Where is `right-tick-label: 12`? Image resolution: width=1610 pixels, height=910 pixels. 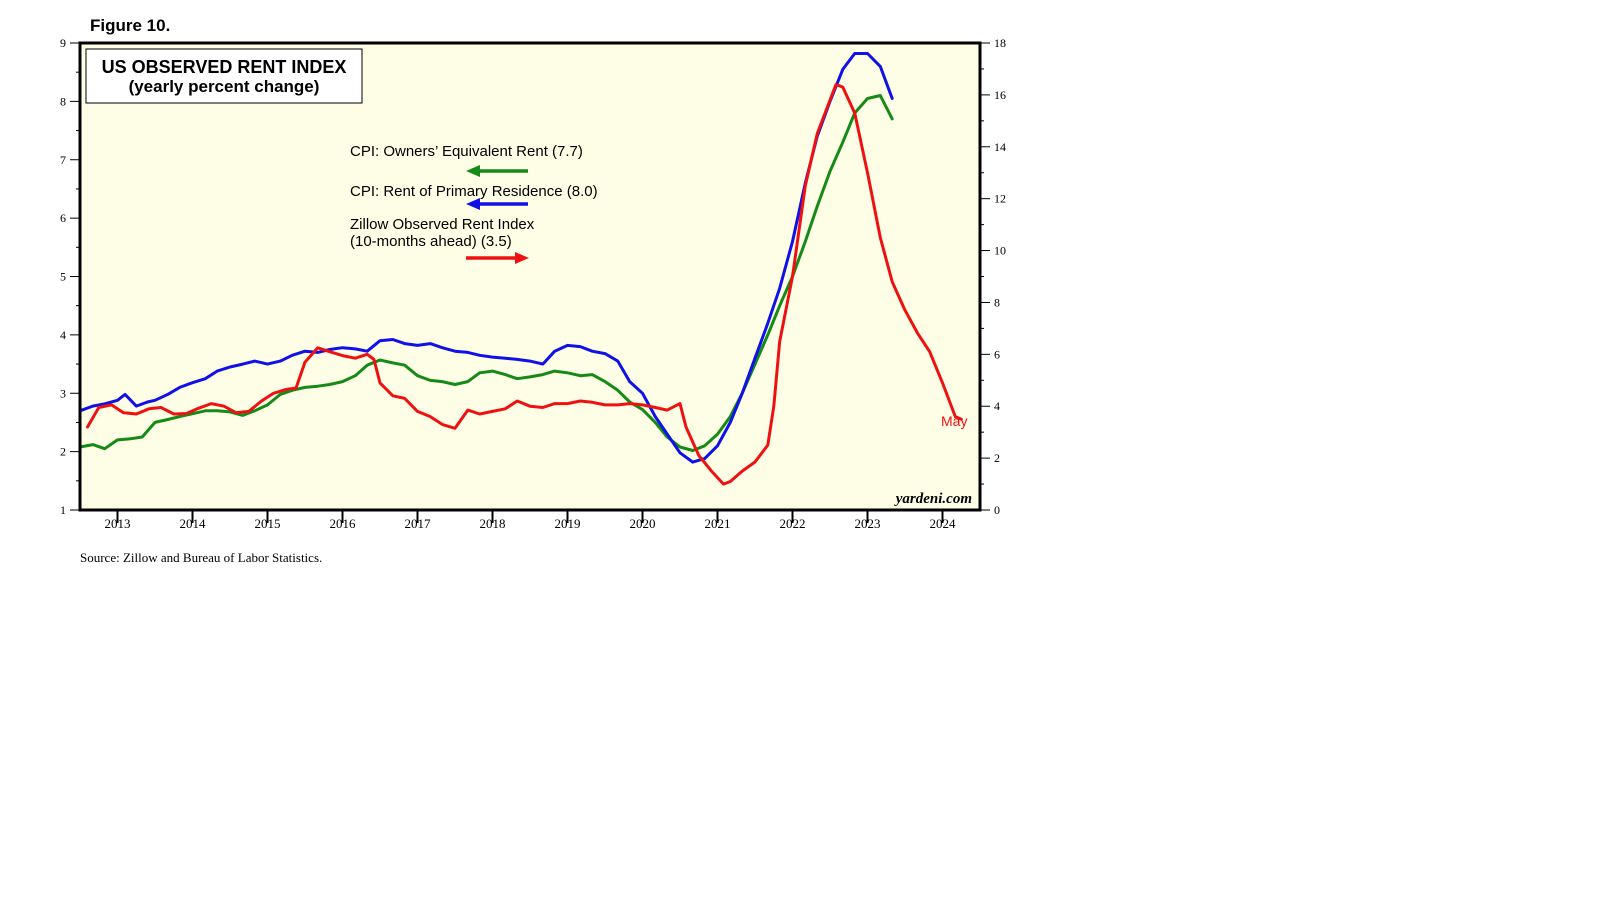
right-tick-label: 12 is located at coordinates (1000, 199).